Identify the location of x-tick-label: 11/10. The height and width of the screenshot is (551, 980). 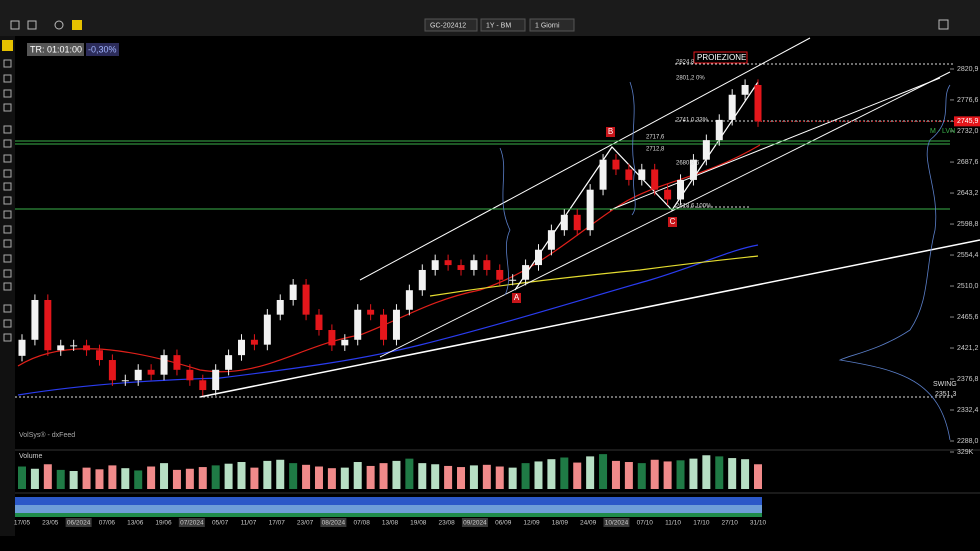
(673, 523).